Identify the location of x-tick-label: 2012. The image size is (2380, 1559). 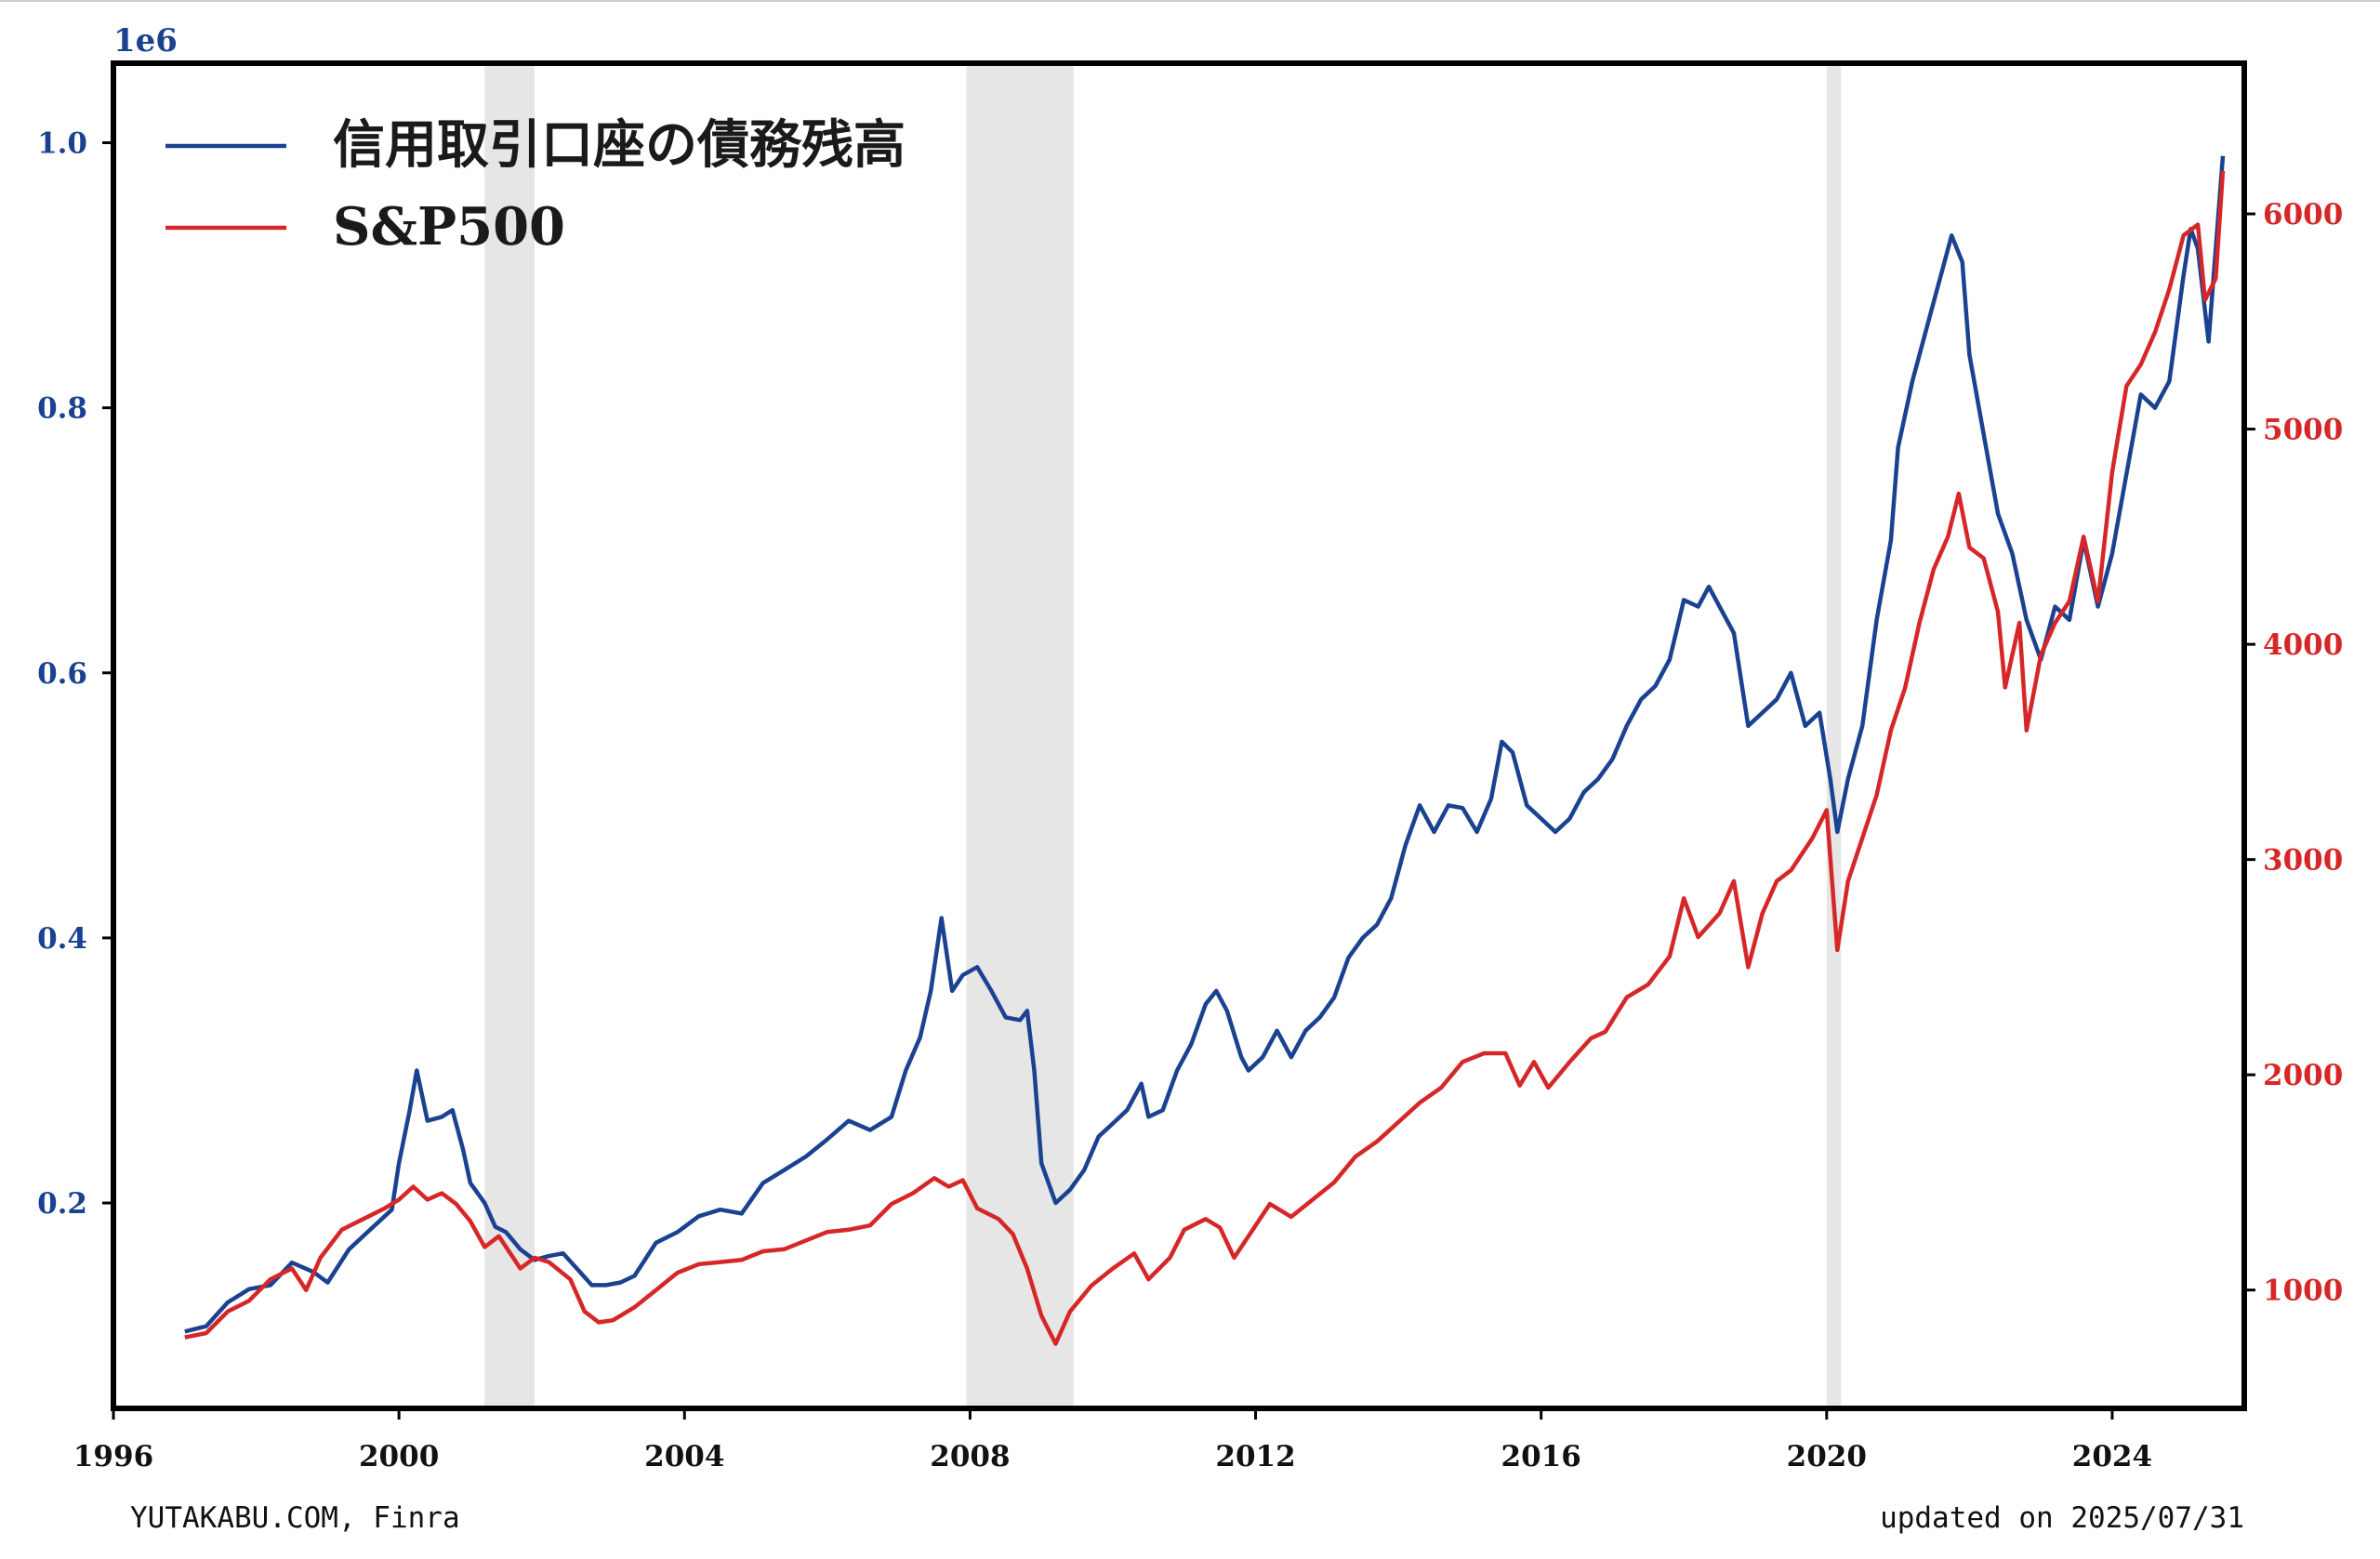
(1255, 1456).